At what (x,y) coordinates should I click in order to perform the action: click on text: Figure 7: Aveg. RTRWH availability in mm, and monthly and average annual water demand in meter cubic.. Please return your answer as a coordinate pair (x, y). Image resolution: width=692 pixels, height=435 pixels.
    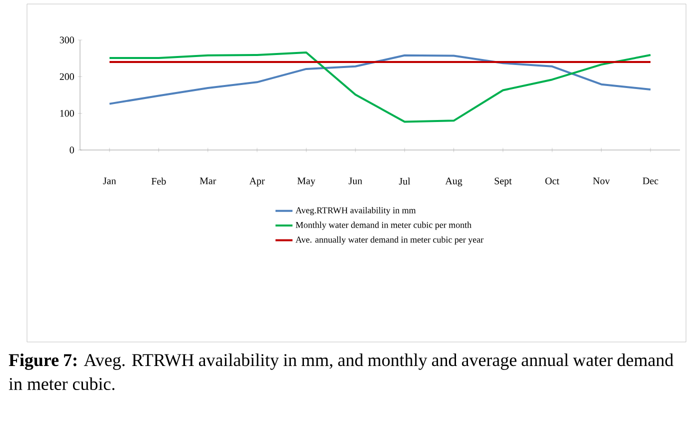
    Looking at the image, I should click on (341, 372).